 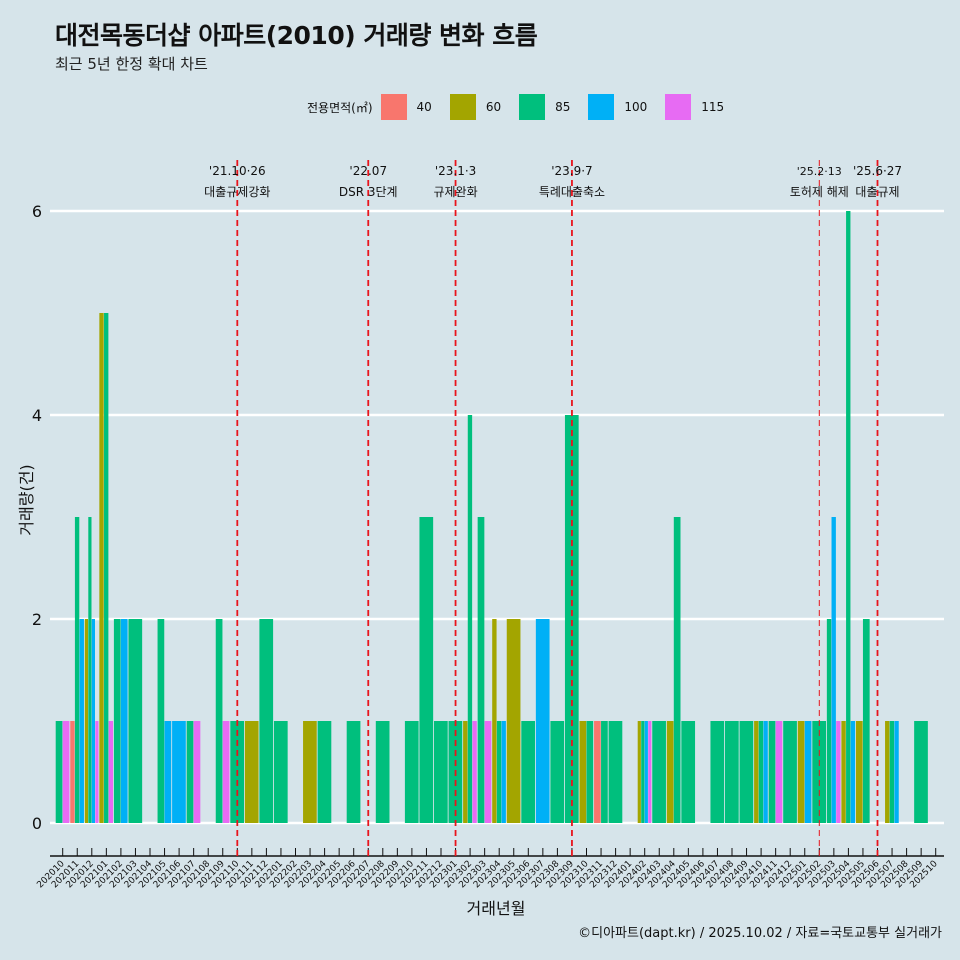 I want to click on legend-label-85: 85, so click(x=563, y=107).